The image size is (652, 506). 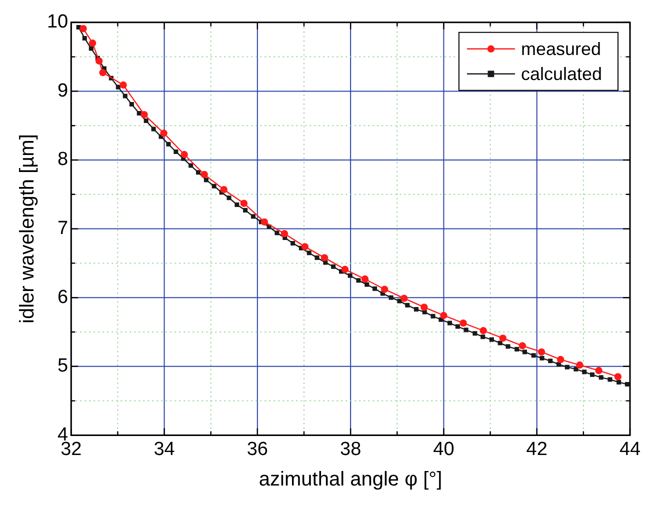 What do you see at coordinates (63, 159) in the screenshot?
I see `y-tick-label: 8` at bounding box center [63, 159].